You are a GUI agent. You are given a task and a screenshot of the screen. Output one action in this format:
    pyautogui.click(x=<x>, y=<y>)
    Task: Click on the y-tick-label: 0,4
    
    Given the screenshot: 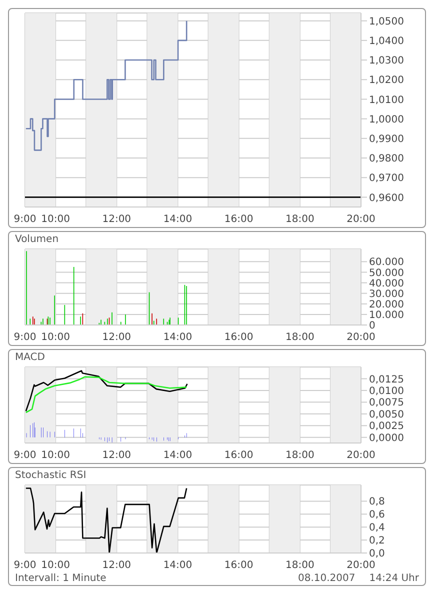 What is the action you would take?
    pyautogui.click(x=377, y=528)
    